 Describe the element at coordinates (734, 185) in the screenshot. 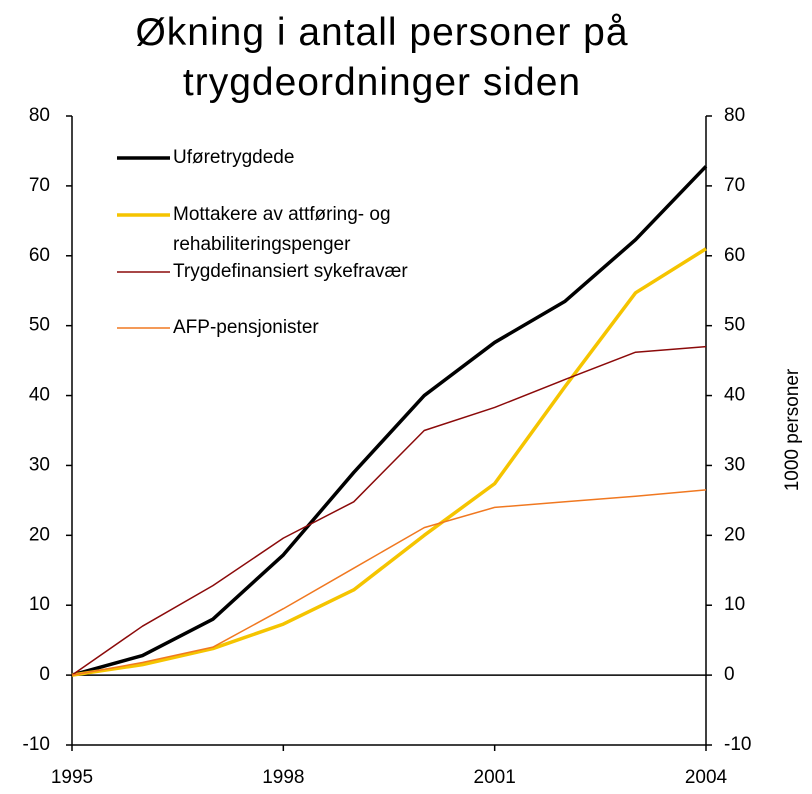

I see `y2-tick-label: 70` at that location.